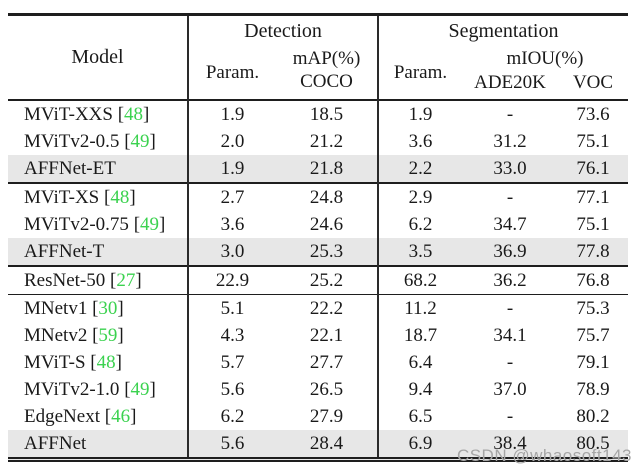 The height and width of the screenshot is (475, 640). I want to click on model-name: MViTv2-0.75, so click(76, 224).